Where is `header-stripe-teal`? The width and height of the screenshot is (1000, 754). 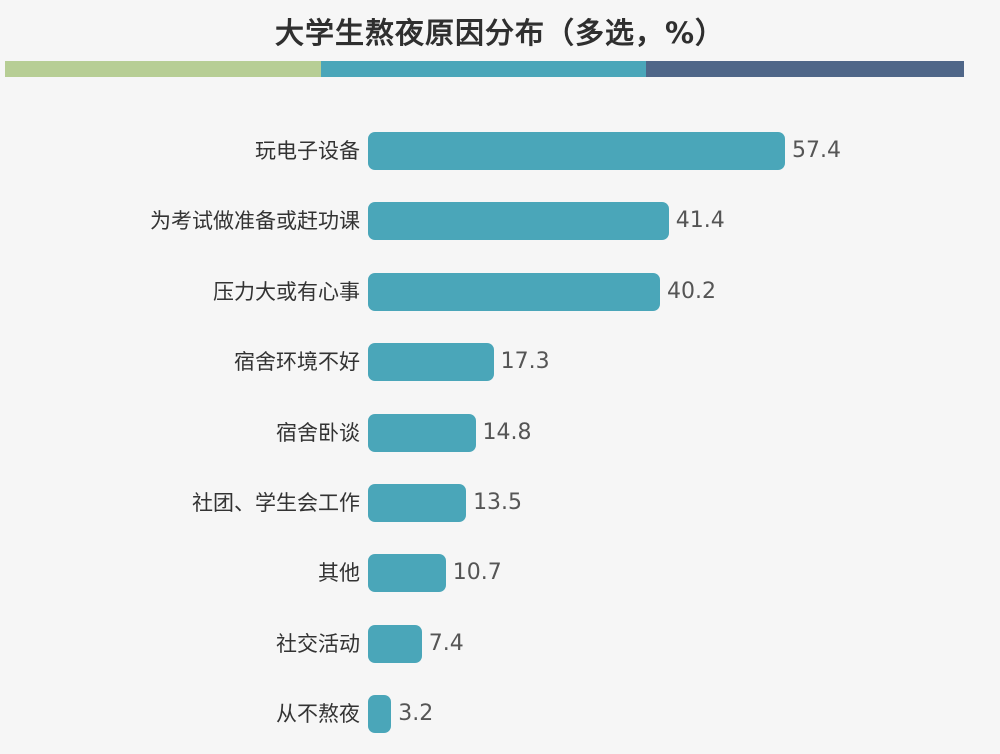
header-stripe-teal is located at coordinates (483, 69).